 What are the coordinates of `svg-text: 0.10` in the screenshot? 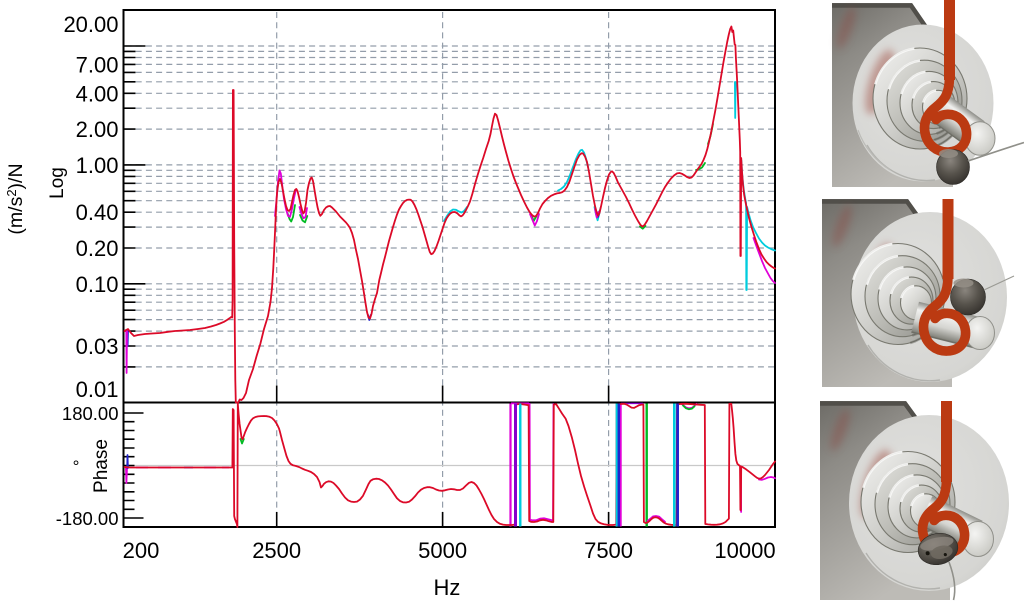 It's located at (97, 284).